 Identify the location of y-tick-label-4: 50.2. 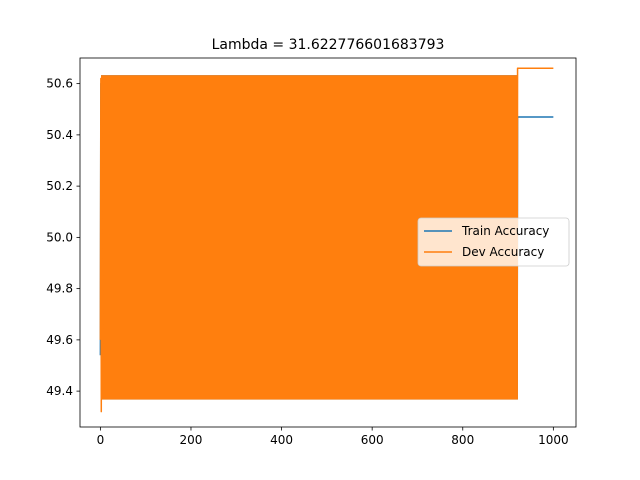
(59, 186).